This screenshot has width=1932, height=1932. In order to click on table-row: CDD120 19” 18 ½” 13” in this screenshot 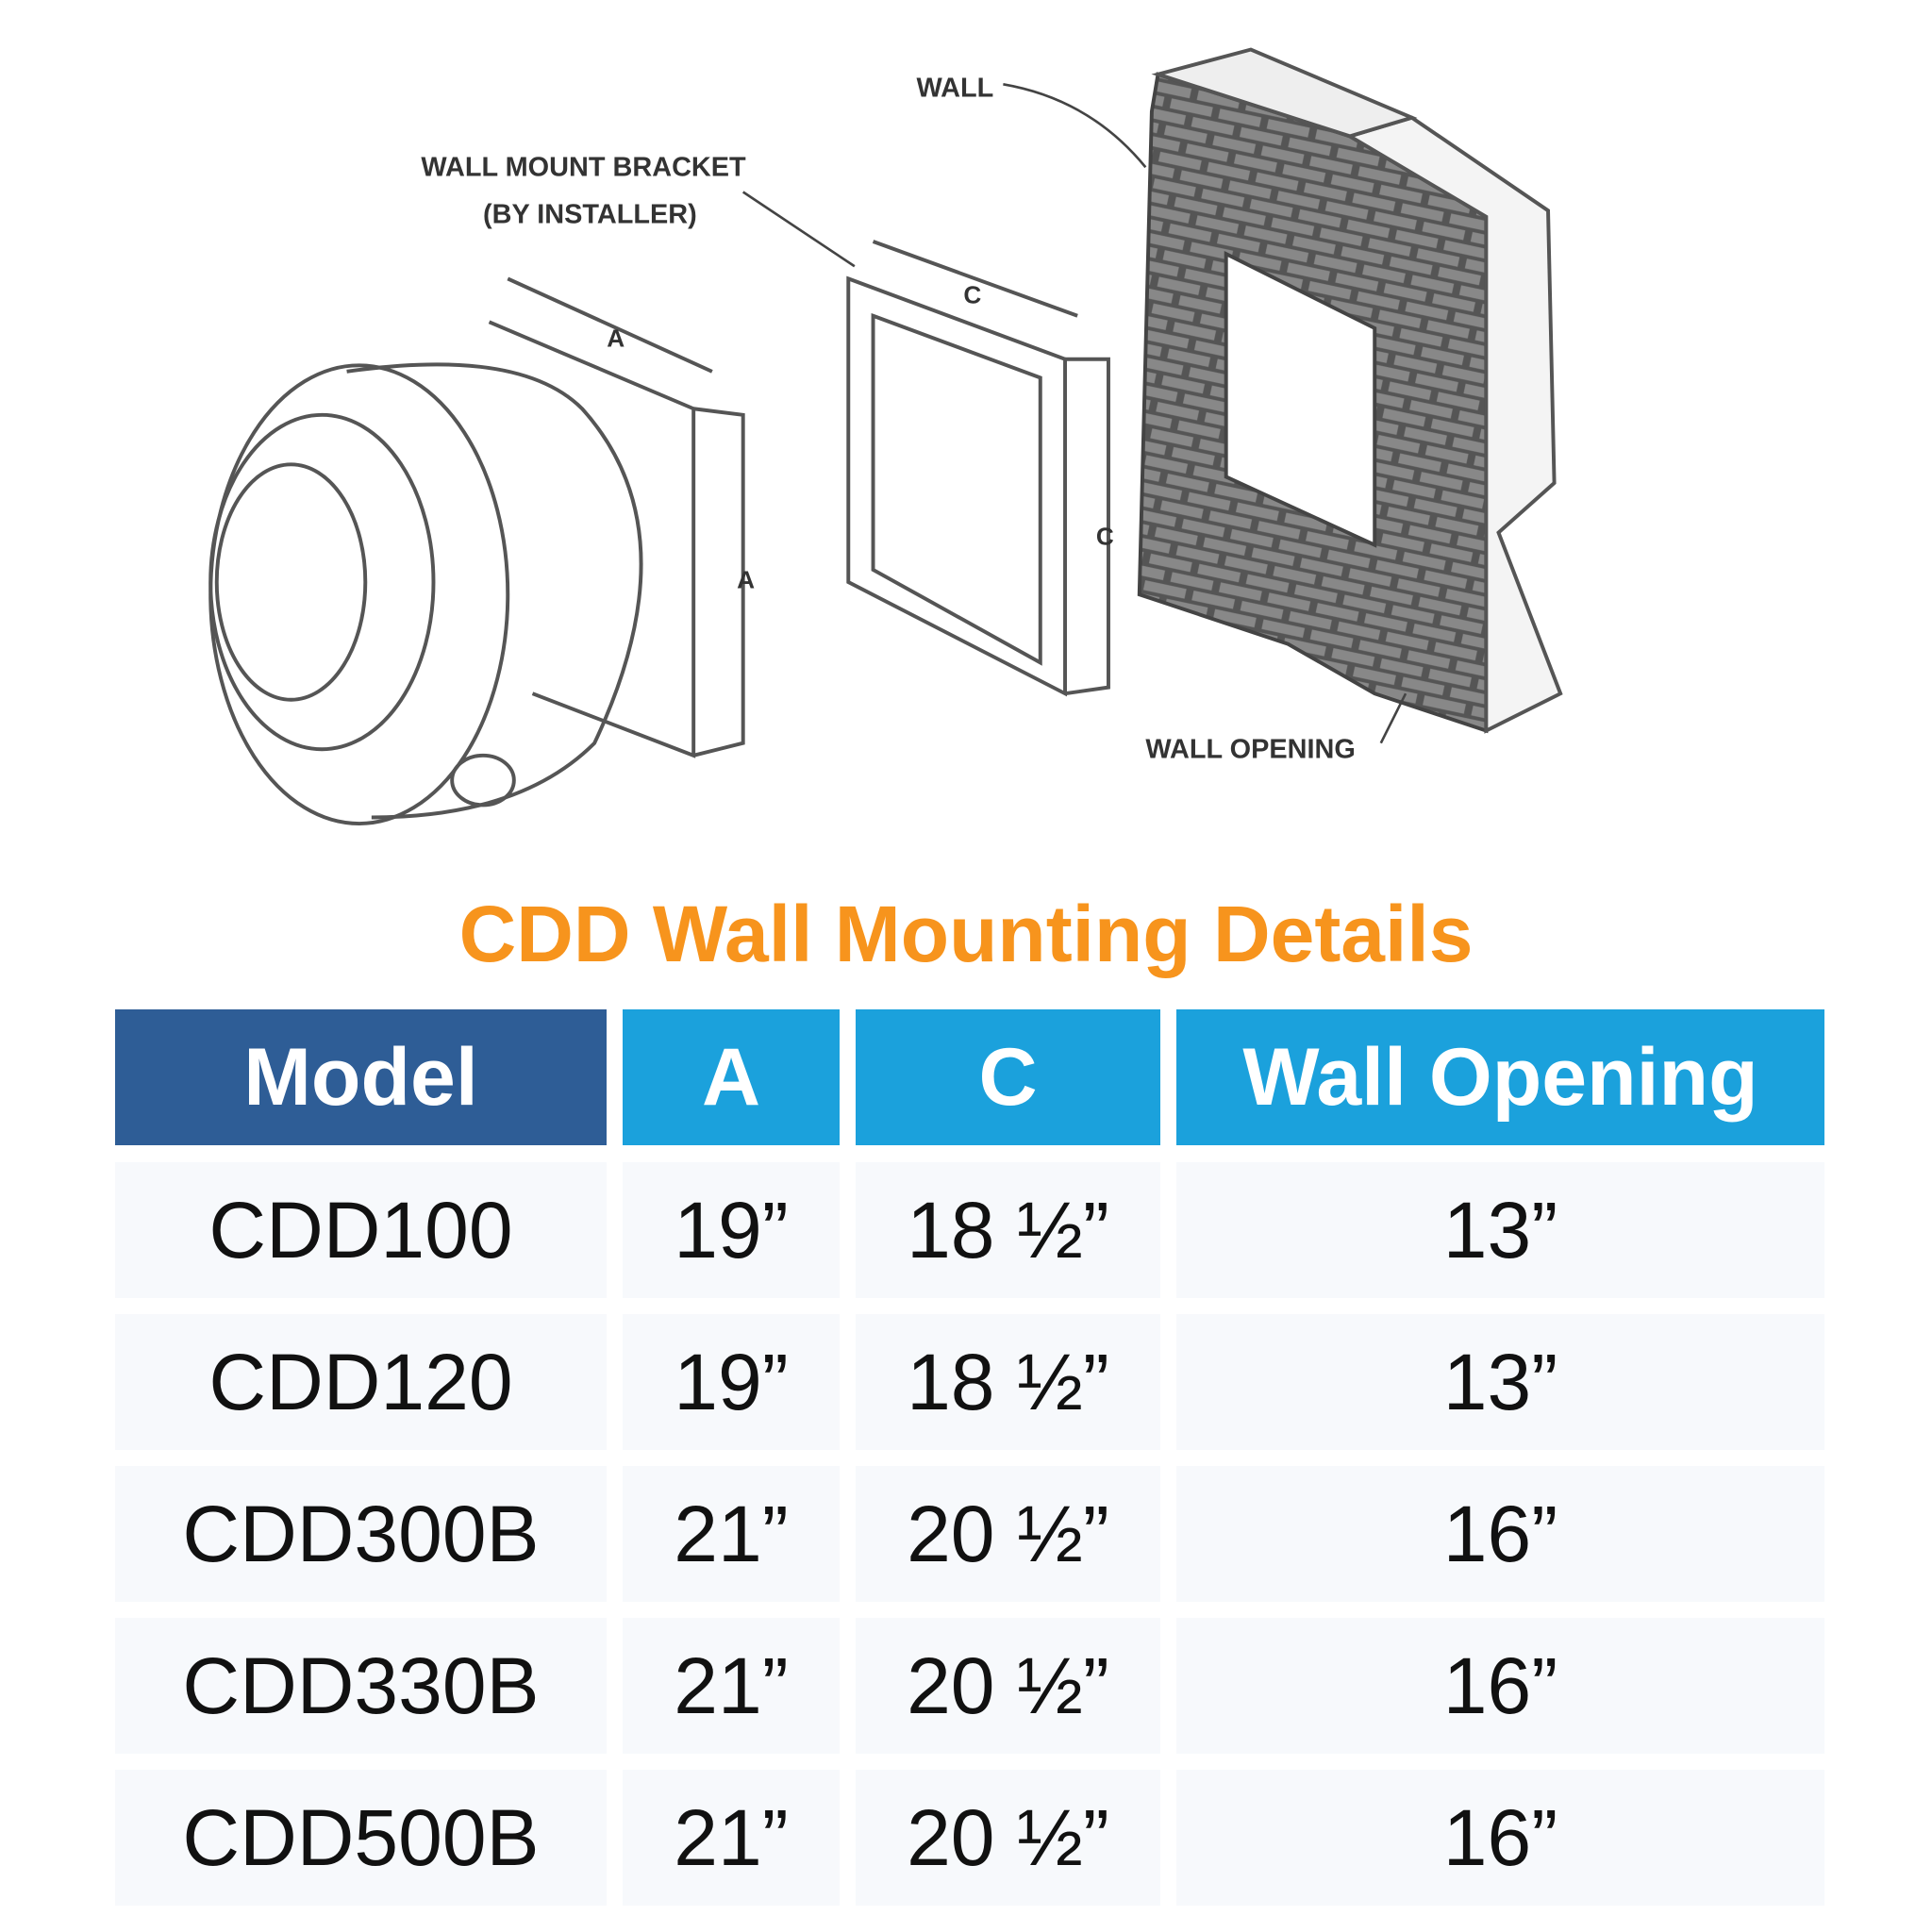, I will do `click(969, 1382)`.